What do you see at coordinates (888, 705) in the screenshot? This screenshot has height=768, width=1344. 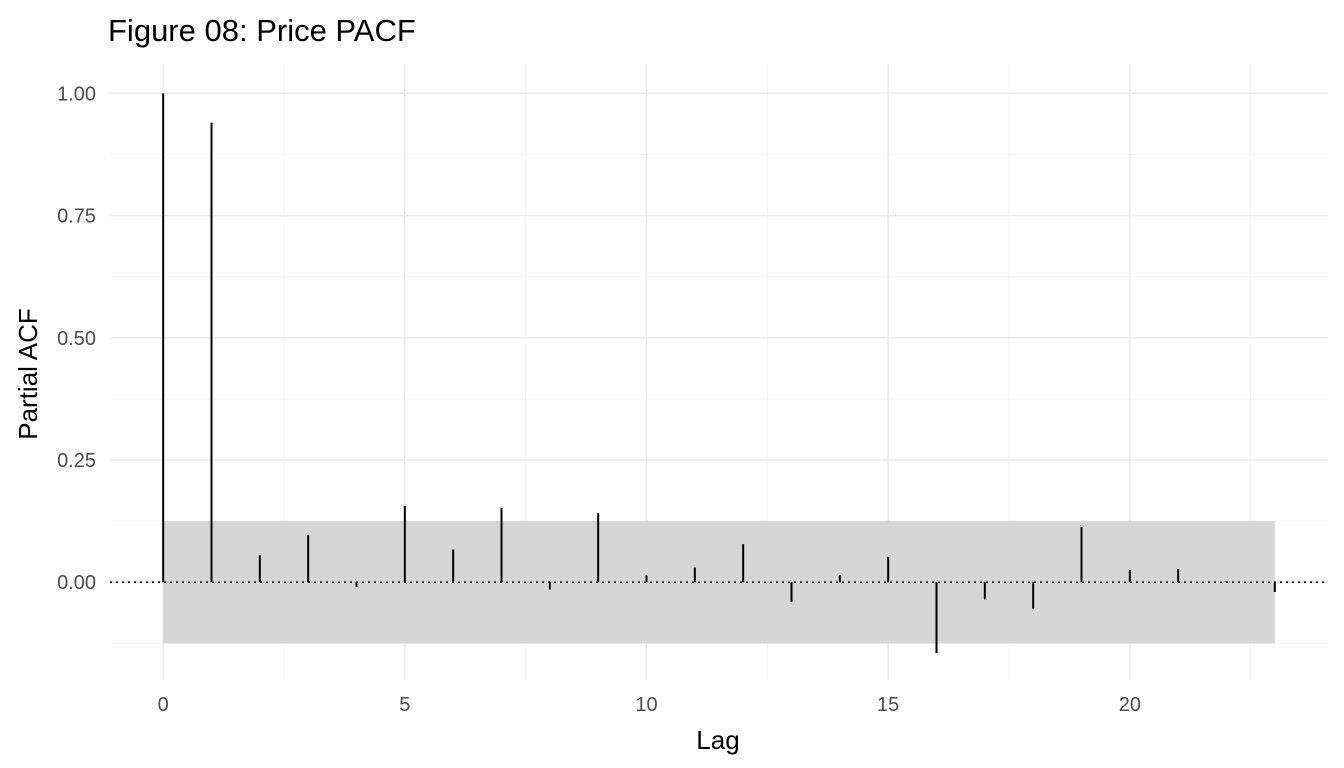 I see `x-tick-label-15: 15` at bounding box center [888, 705].